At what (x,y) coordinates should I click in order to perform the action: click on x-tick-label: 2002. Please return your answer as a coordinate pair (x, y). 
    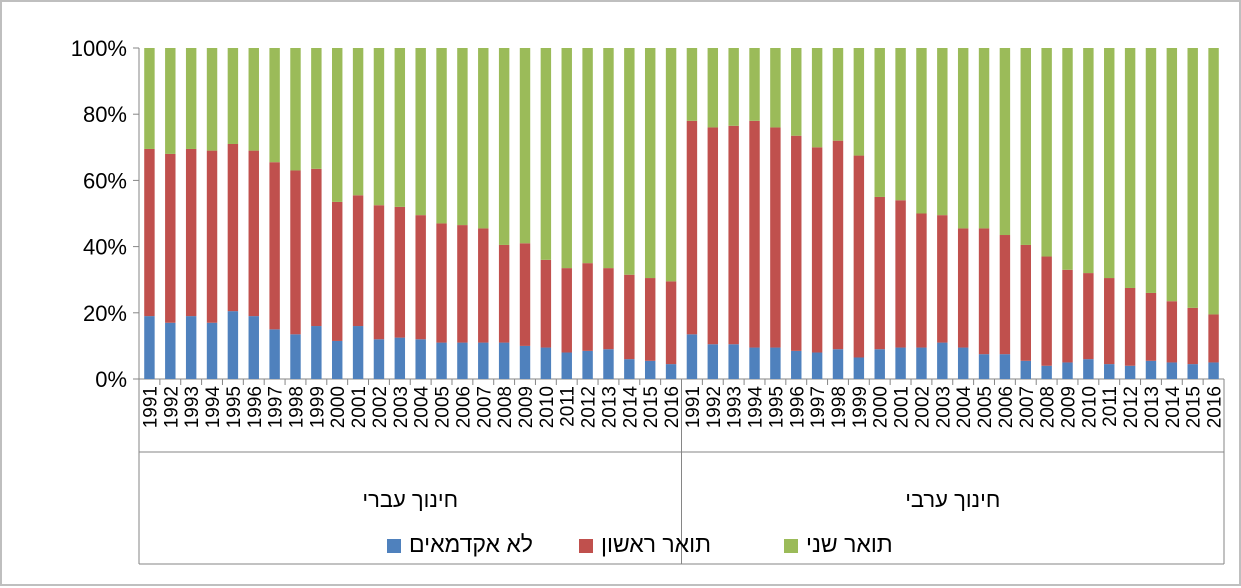
    Looking at the image, I should click on (922, 407).